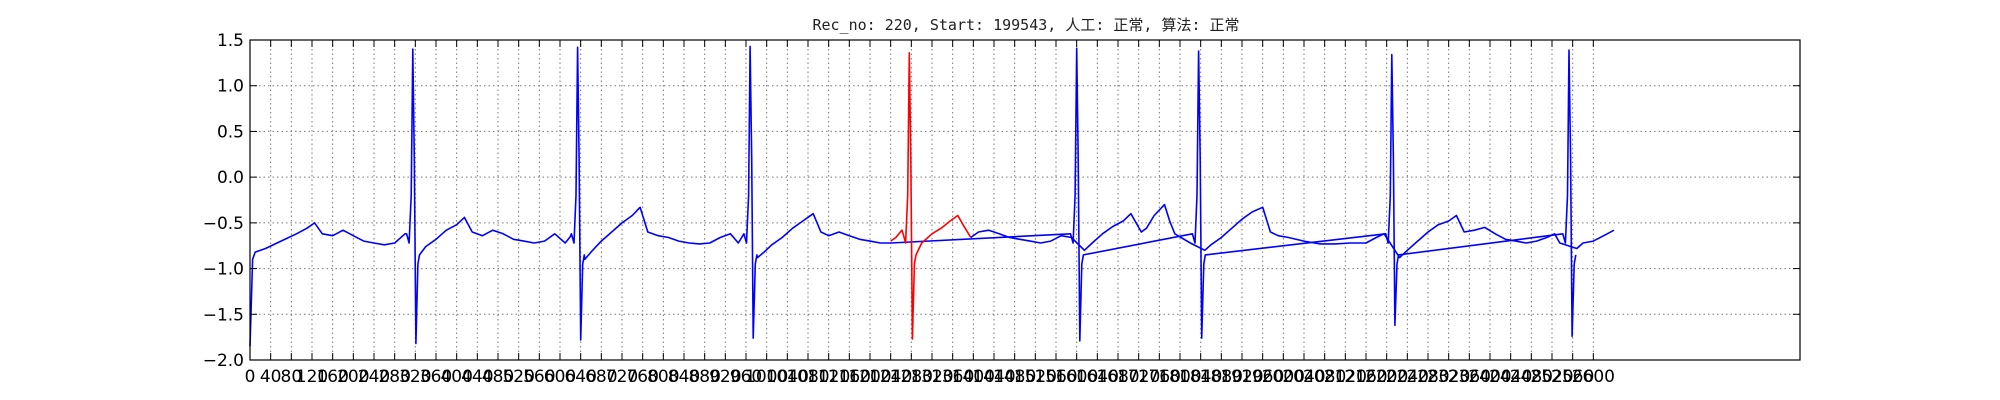  I want to click on y-tick-label: 0.0, so click(230, 178).